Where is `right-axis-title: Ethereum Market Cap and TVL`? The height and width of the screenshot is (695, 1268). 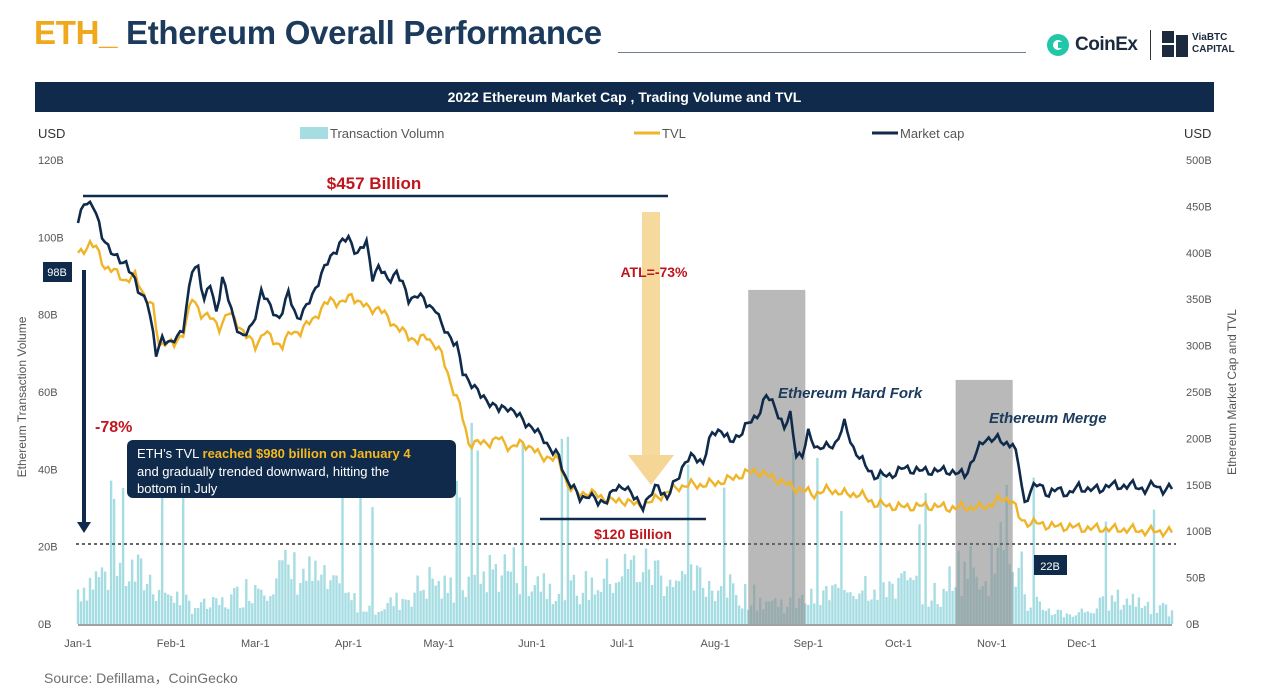 right-axis-title: Ethereum Market Cap and TVL is located at coordinates (1232, 392).